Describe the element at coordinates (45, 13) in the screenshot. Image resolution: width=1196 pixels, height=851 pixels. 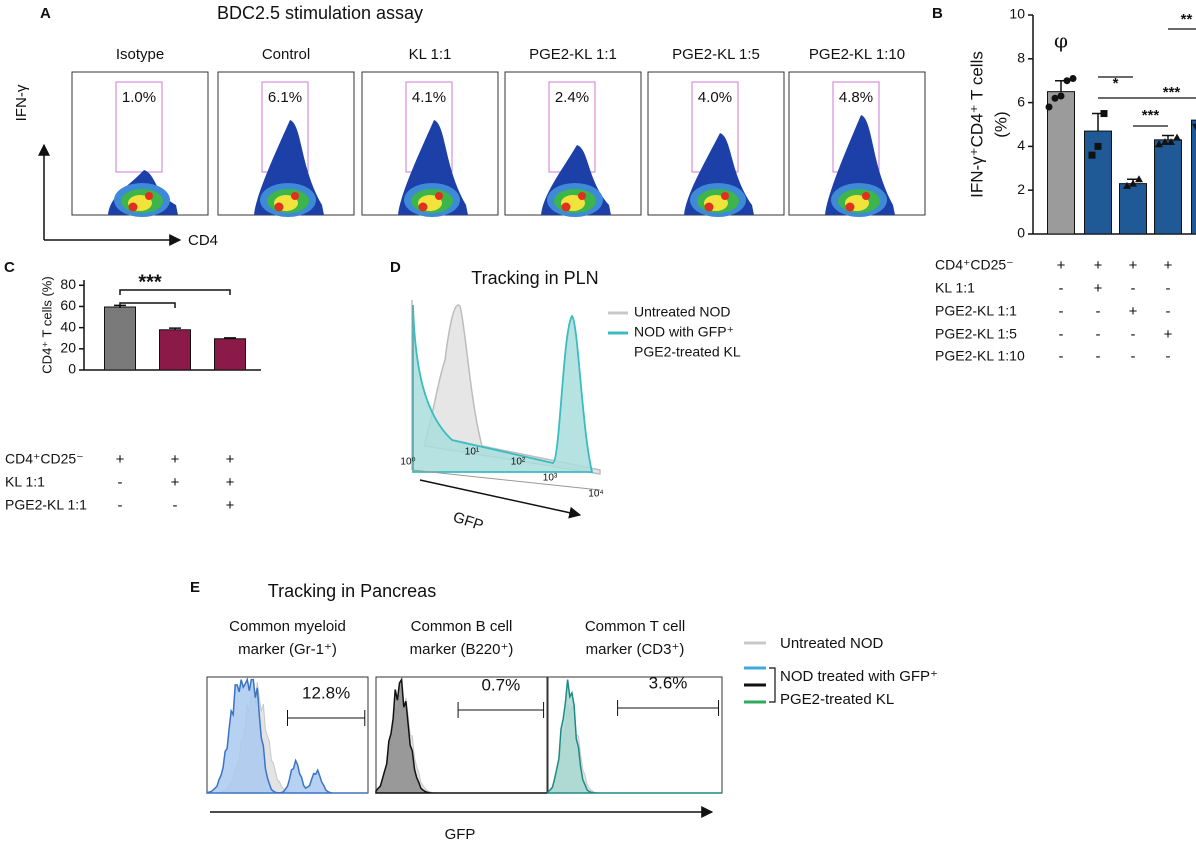
I see `panel-letter: A` at that location.